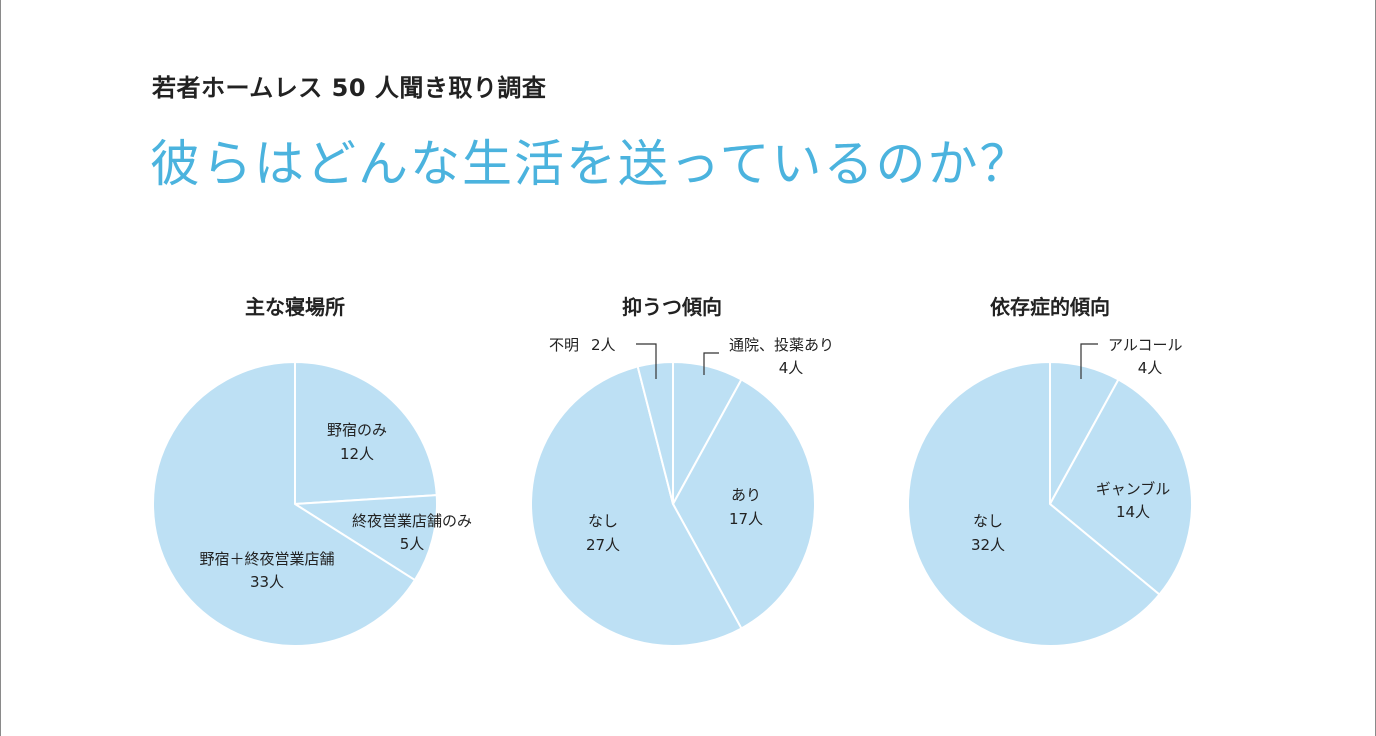 This screenshot has height=736, width=1376. What do you see at coordinates (672, 307) in the screenshot?
I see `chart-title-depression: 抑うつ傾向` at bounding box center [672, 307].